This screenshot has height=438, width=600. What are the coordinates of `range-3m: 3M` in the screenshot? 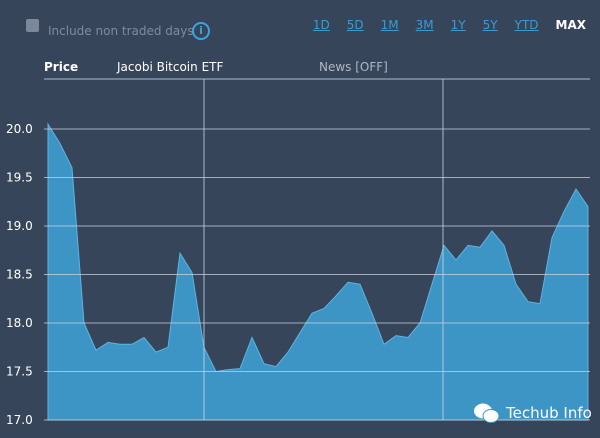 It's located at (424, 25).